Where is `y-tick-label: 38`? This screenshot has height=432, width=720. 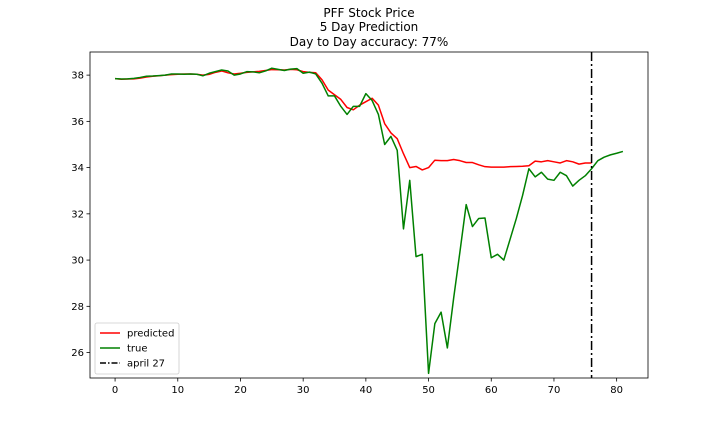 y-tick-label: 38 is located at coordinates (77, 76).